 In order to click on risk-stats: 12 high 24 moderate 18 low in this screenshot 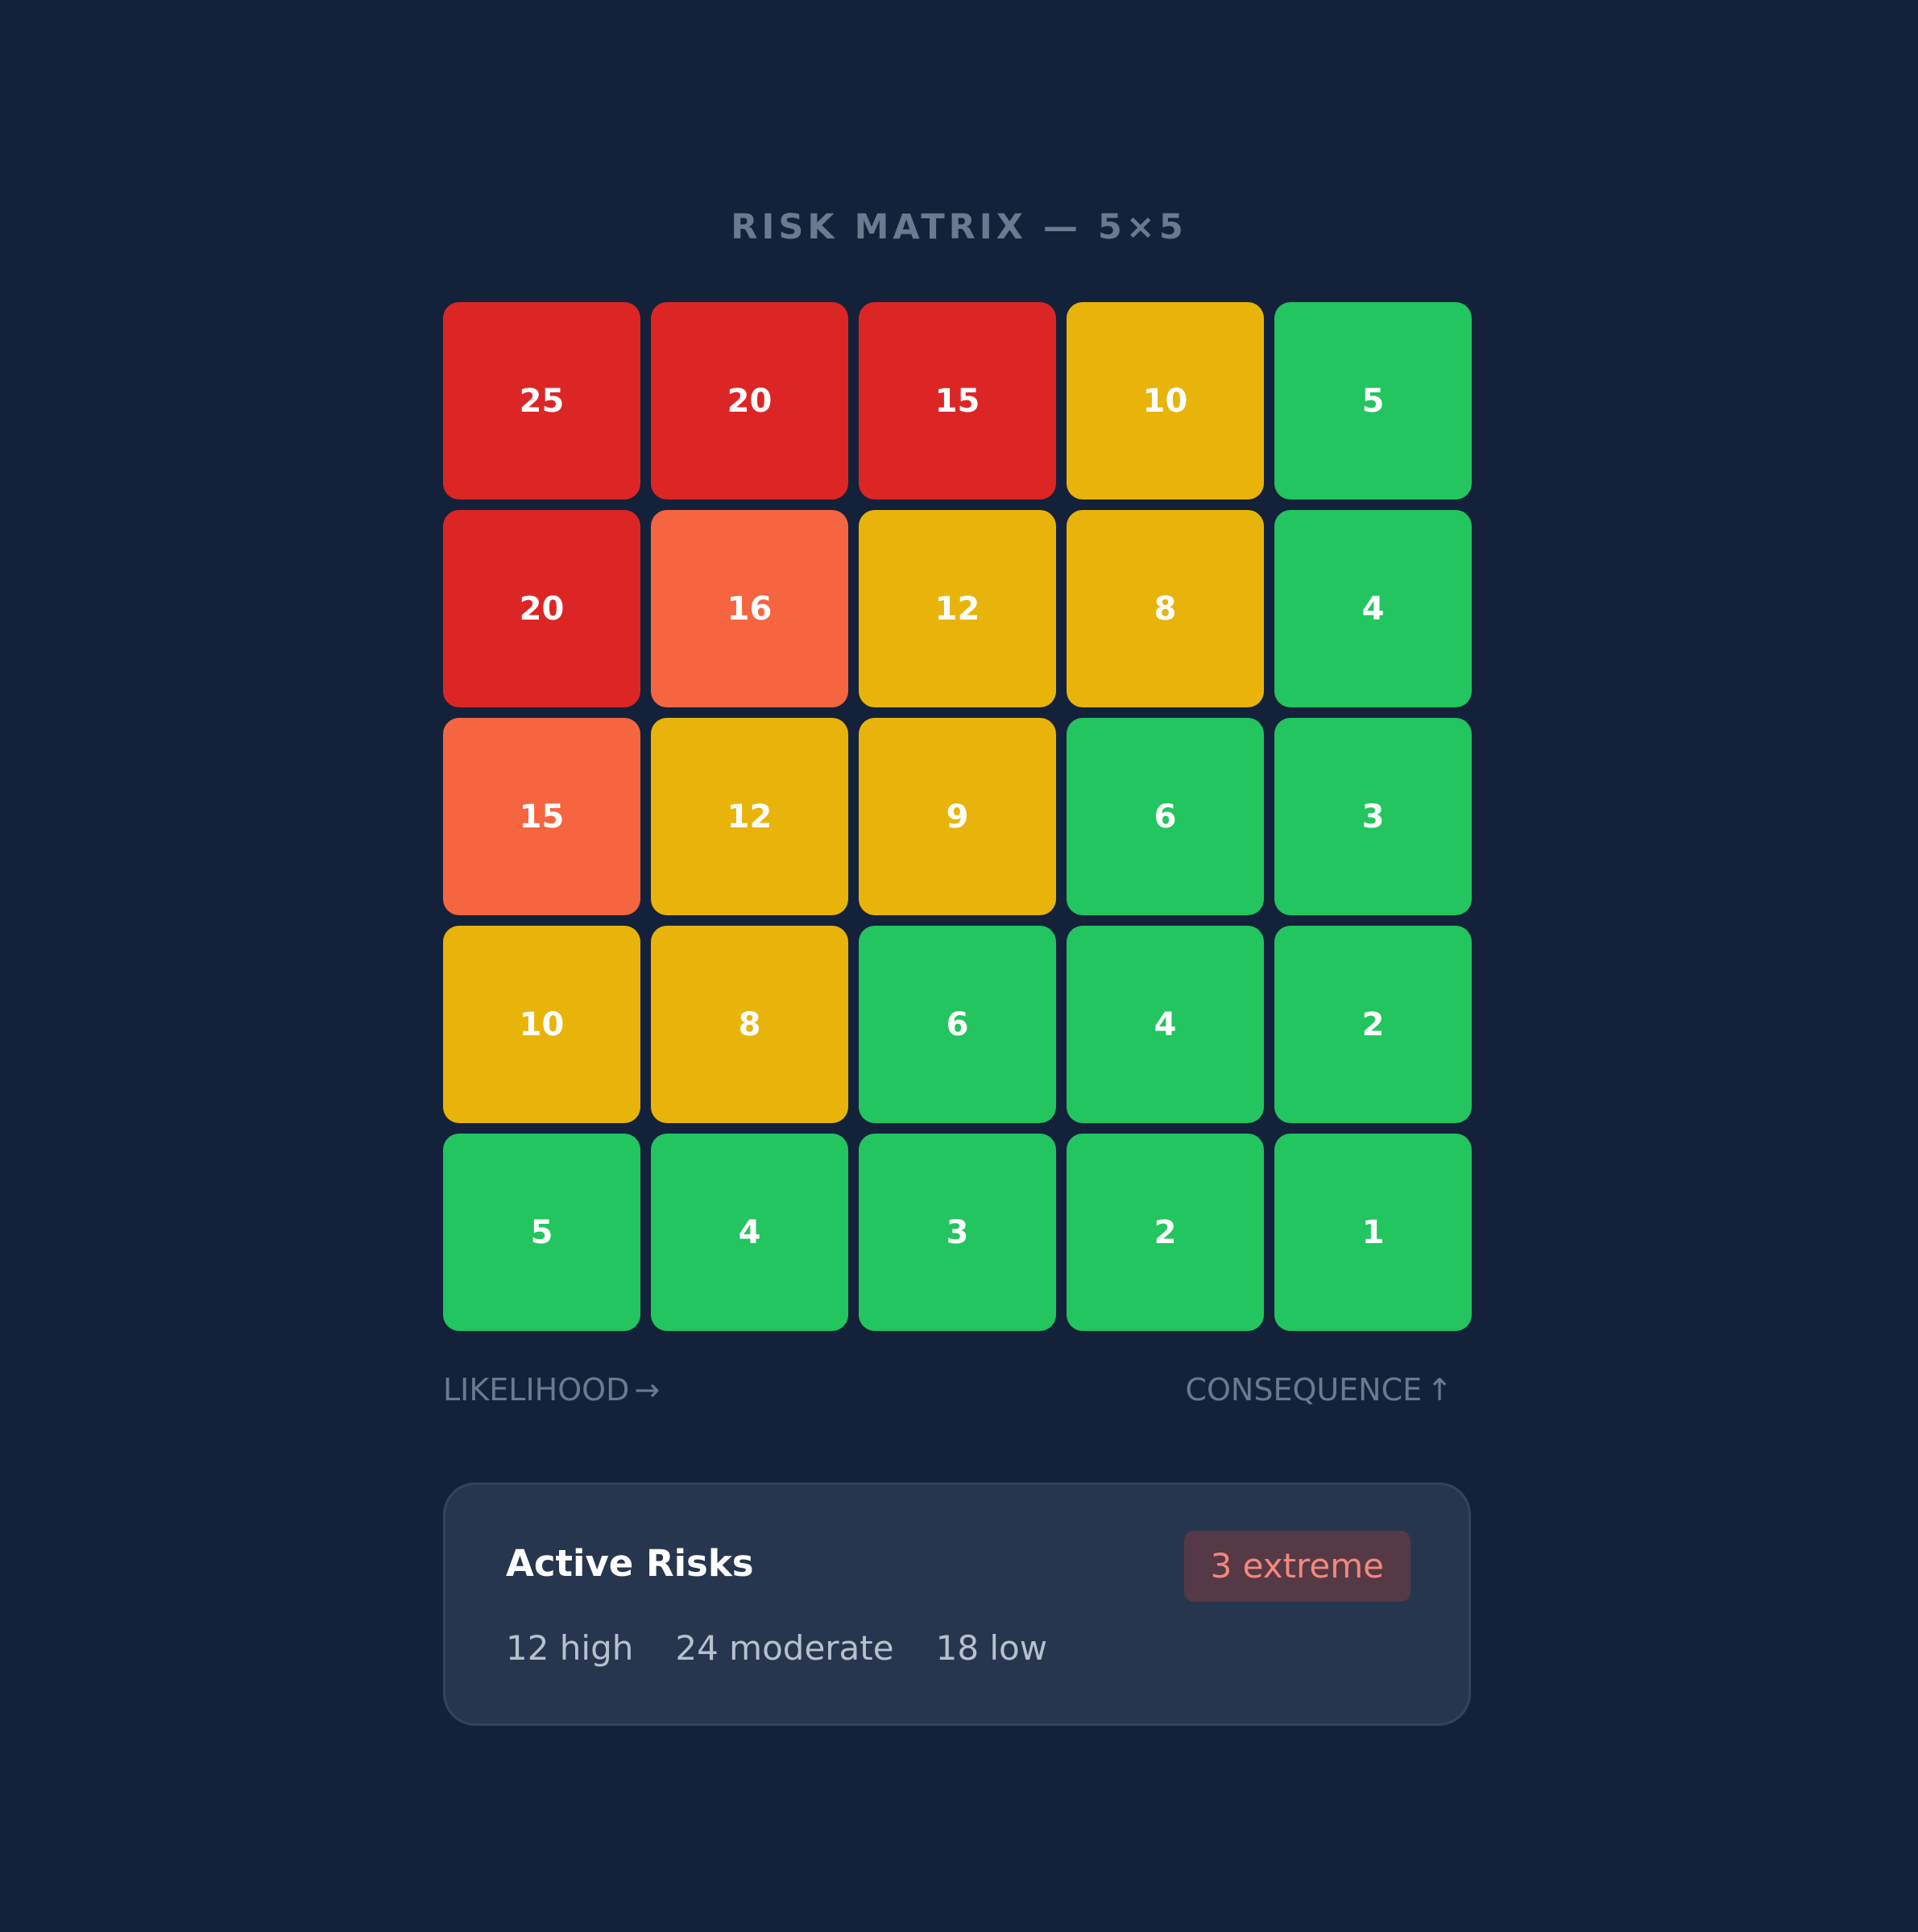, I will do `click(776, 1648)`.